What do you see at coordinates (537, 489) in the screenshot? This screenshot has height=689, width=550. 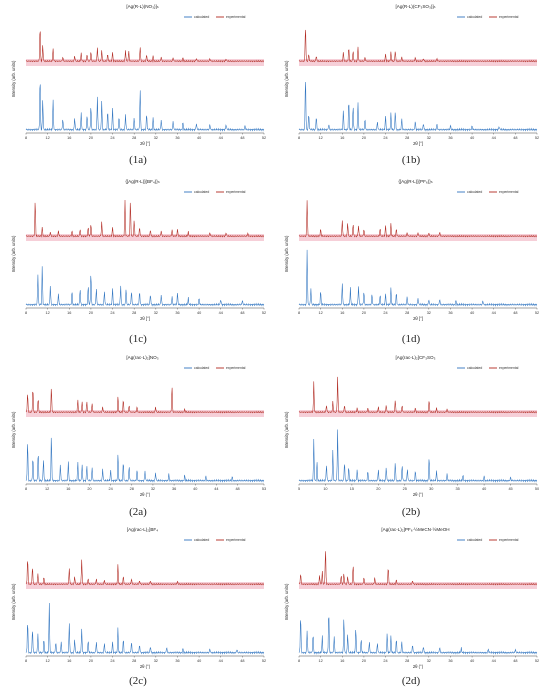 I see `x-tick-label: 50` at bounding box center [537, 489].